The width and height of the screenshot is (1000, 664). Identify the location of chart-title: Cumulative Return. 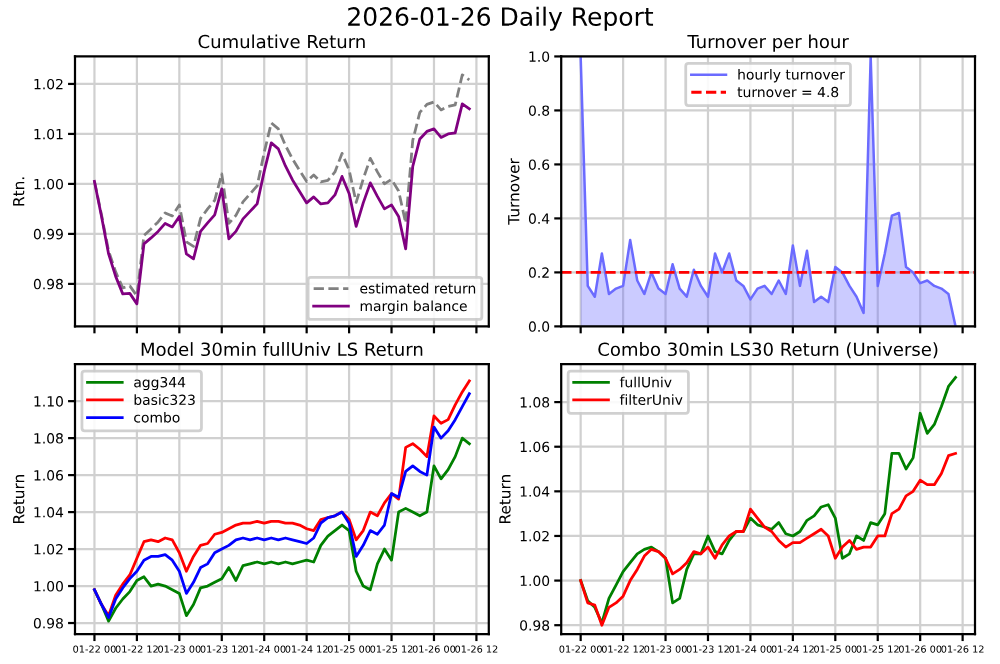
(281, 41).